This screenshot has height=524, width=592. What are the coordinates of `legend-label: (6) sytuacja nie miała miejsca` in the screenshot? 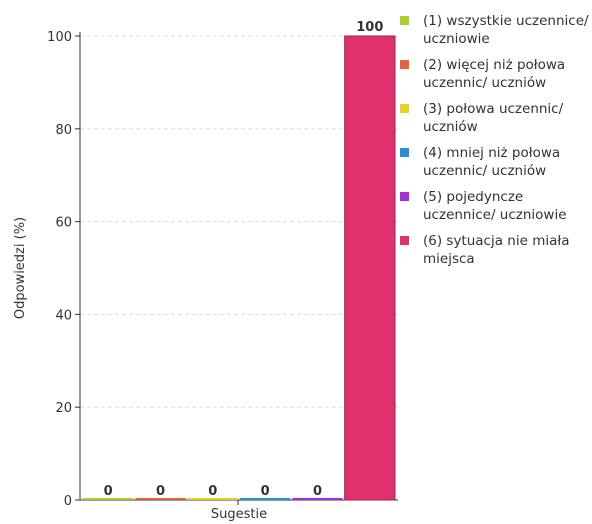 It's located at (496, 250).